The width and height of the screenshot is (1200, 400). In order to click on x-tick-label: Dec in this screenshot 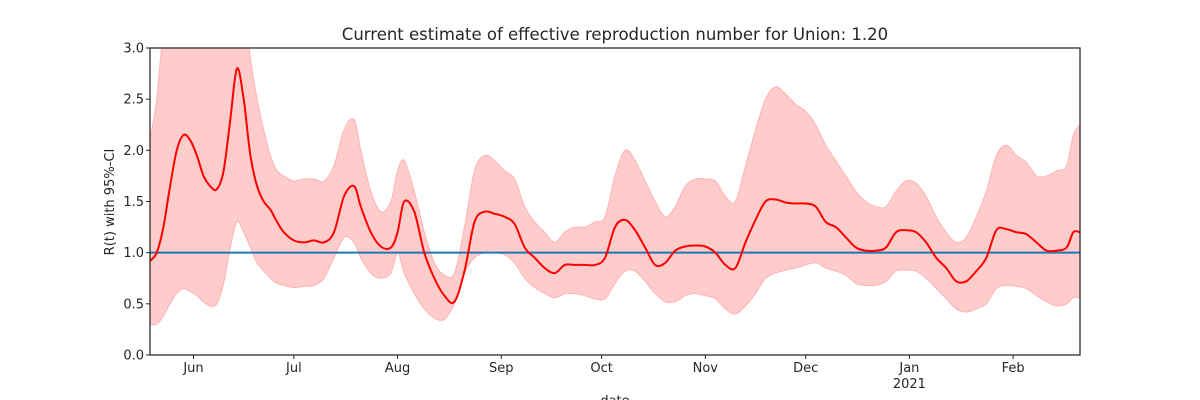, I will do `click(805, 368)`.